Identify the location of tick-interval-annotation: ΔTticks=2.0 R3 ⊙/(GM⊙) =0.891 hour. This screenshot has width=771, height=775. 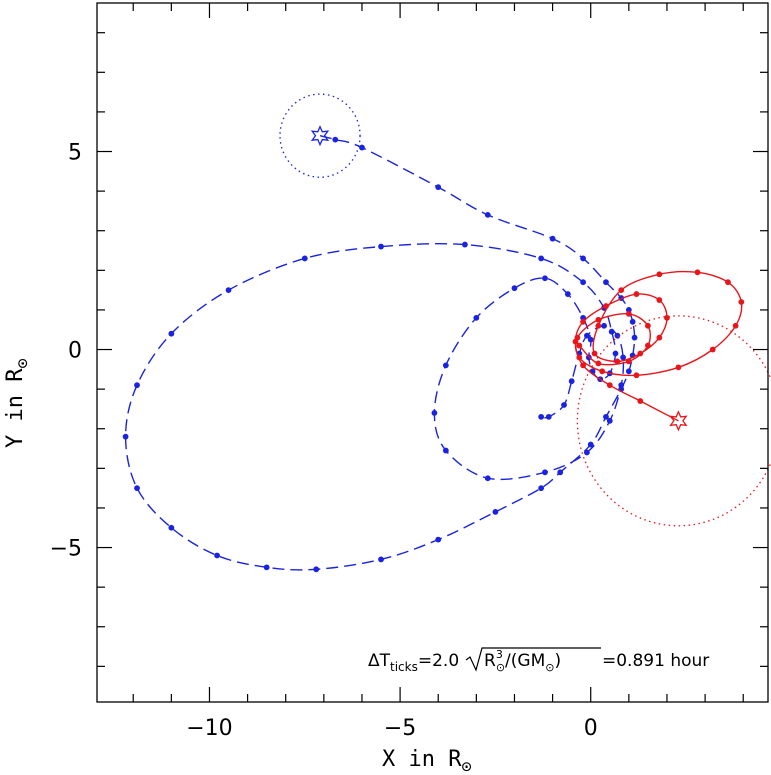
(538, 660).